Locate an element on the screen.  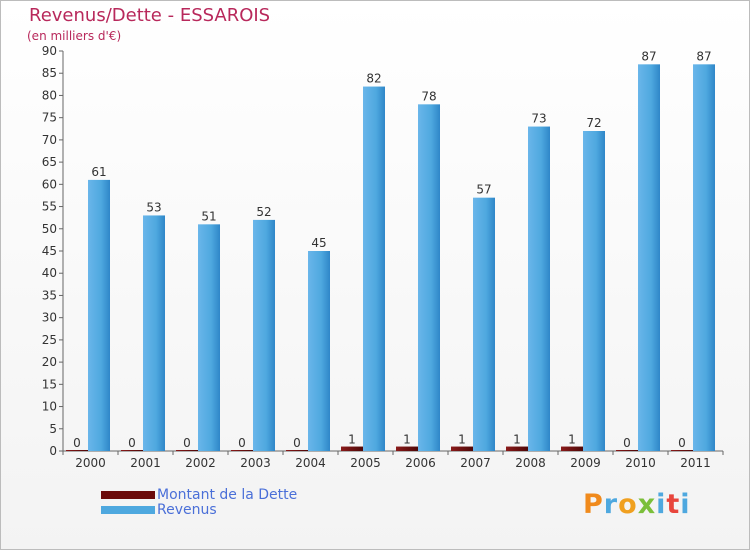
y-tick-label: 15 is located at coordinates (49, 384).